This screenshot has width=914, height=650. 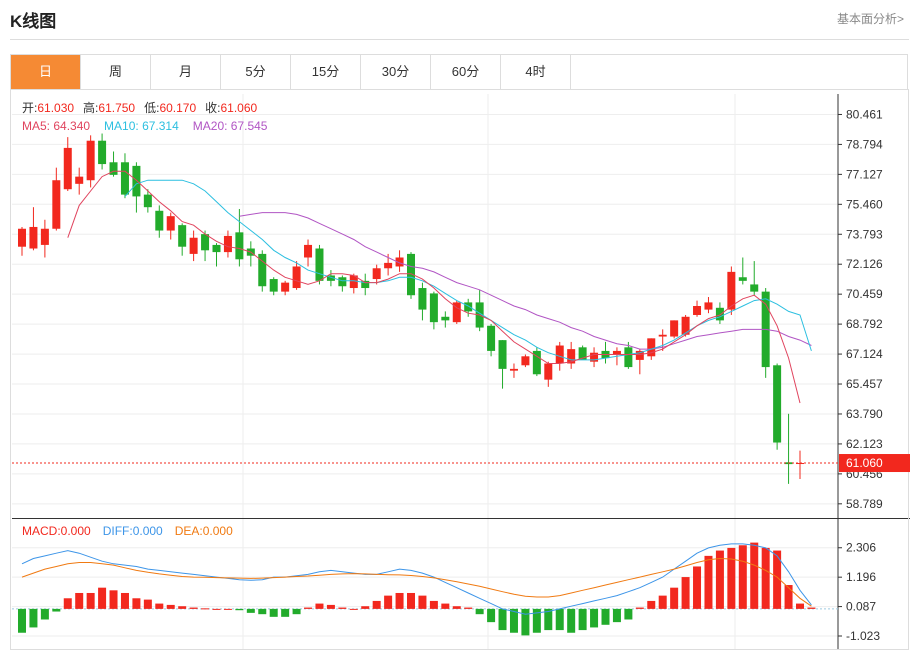 What do you see at coordinates (230, 126) in the screenshot?
I see `ma-legend-item-2: MA20: 67.545` at bounding box center [230, 126].